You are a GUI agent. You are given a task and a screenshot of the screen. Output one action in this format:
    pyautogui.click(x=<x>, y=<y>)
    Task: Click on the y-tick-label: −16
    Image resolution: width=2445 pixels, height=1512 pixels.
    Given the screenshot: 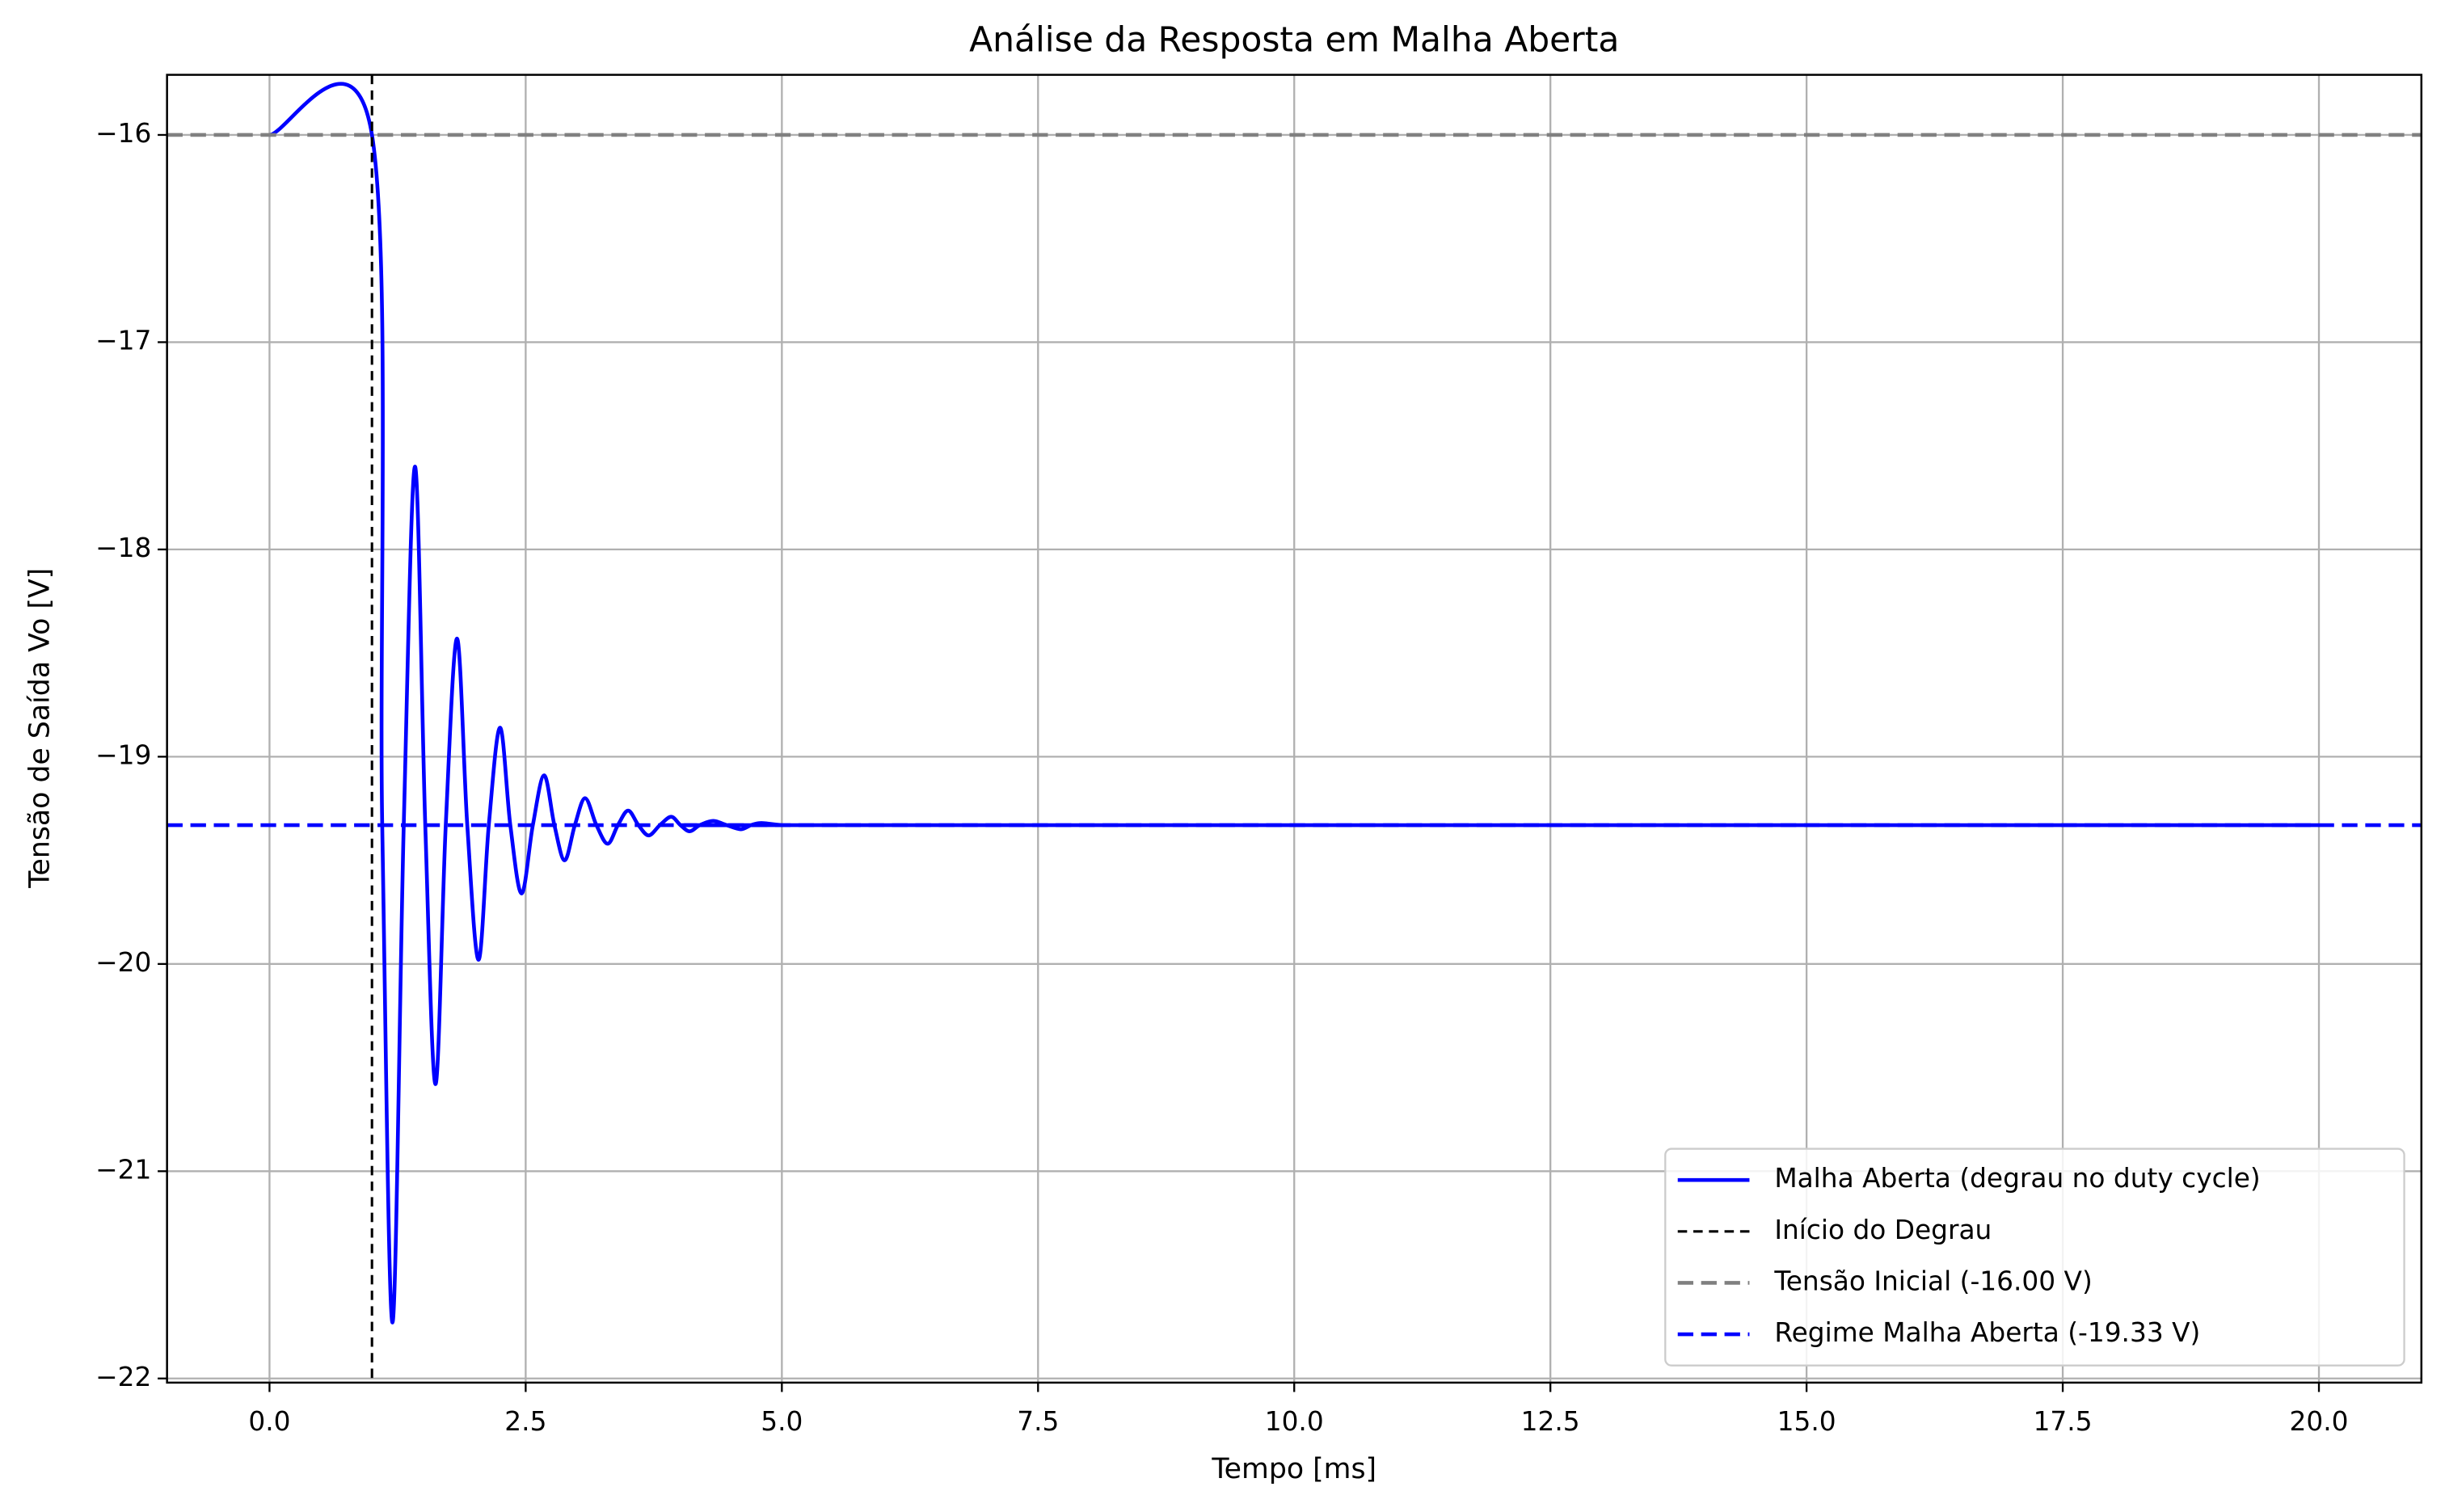 What is the action you would take?
    pyautogui.click(x=123, y=133)
    